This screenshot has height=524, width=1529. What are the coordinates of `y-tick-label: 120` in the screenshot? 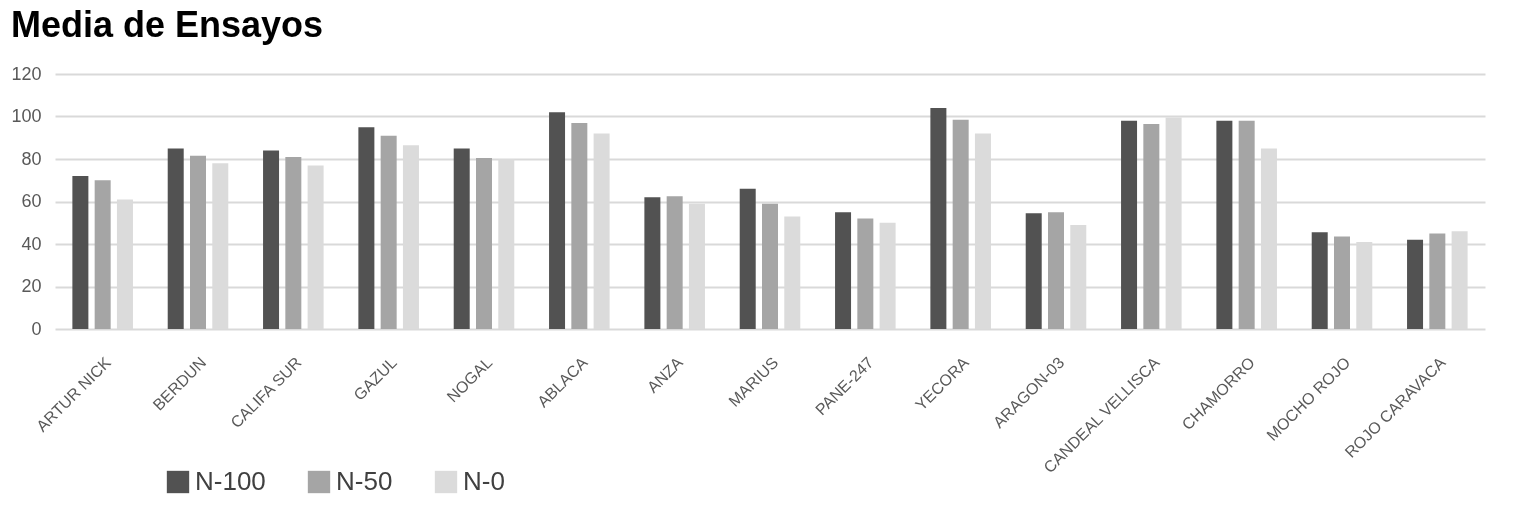 It's located at (26, 73).